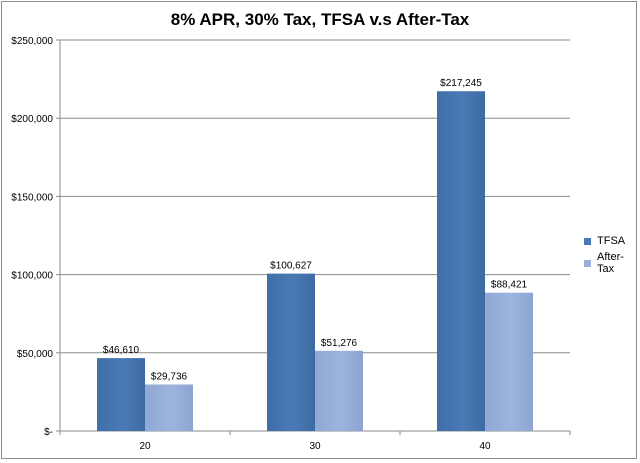 This screenshot has height=463, width=640. I want to click on legend-item-tfsa: TFSA, so click(610, 241).